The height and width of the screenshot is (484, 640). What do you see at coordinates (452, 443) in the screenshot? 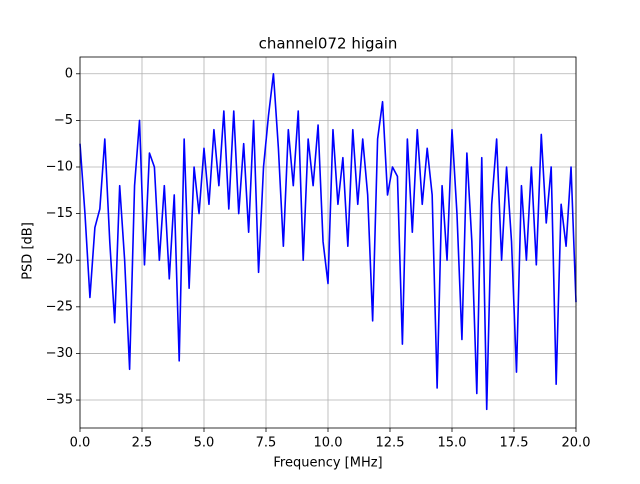
I see `x-tick-label: 15.0` at bounding box center [452, 443].